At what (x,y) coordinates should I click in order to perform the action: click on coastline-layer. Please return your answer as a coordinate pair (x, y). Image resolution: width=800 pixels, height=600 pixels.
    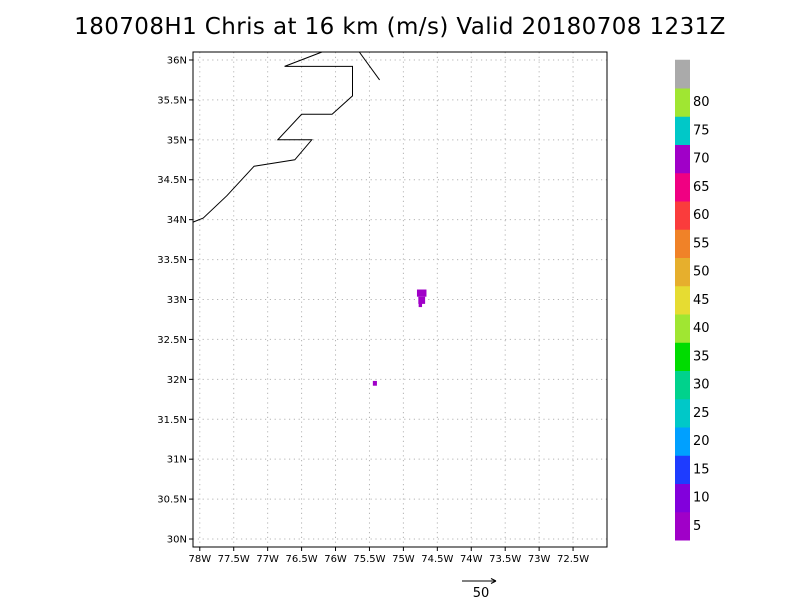
    Looking at the image, I should click on (286, 137).